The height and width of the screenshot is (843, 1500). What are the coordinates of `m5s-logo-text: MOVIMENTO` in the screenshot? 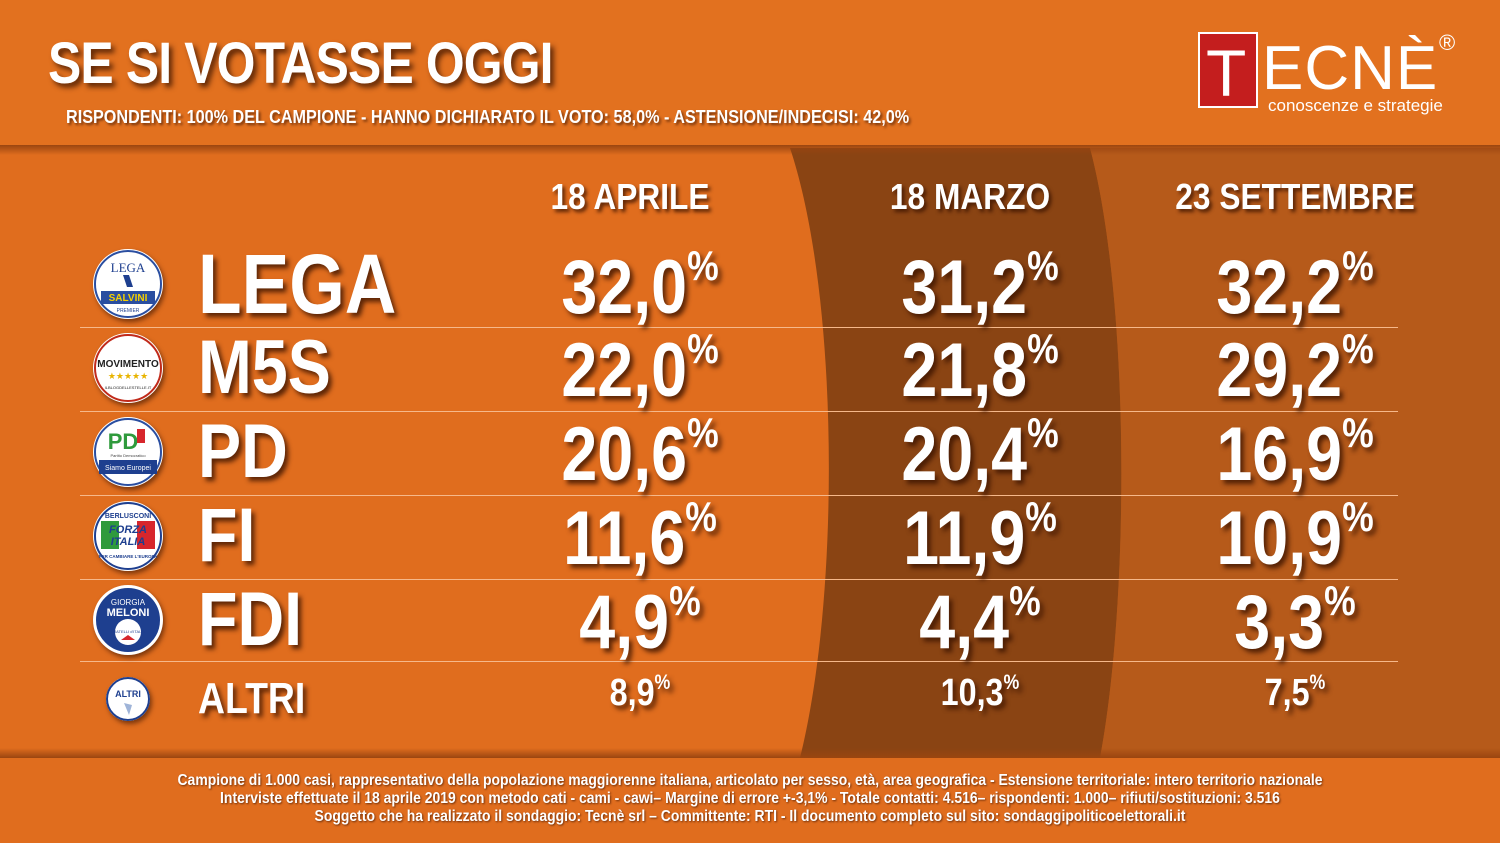 It's located at (128, 364).